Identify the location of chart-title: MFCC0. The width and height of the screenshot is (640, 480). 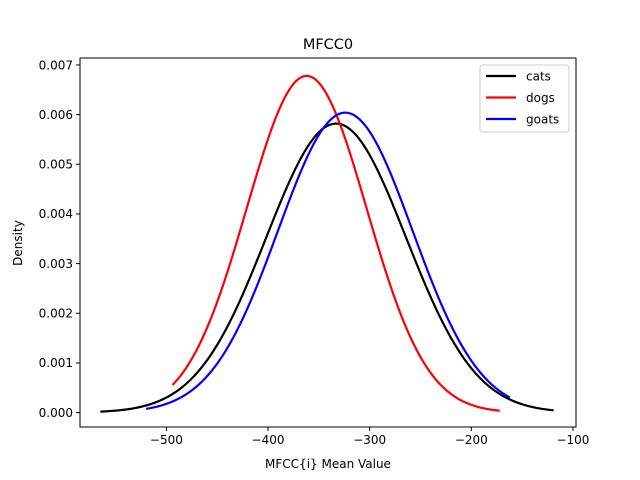
(328, 45).